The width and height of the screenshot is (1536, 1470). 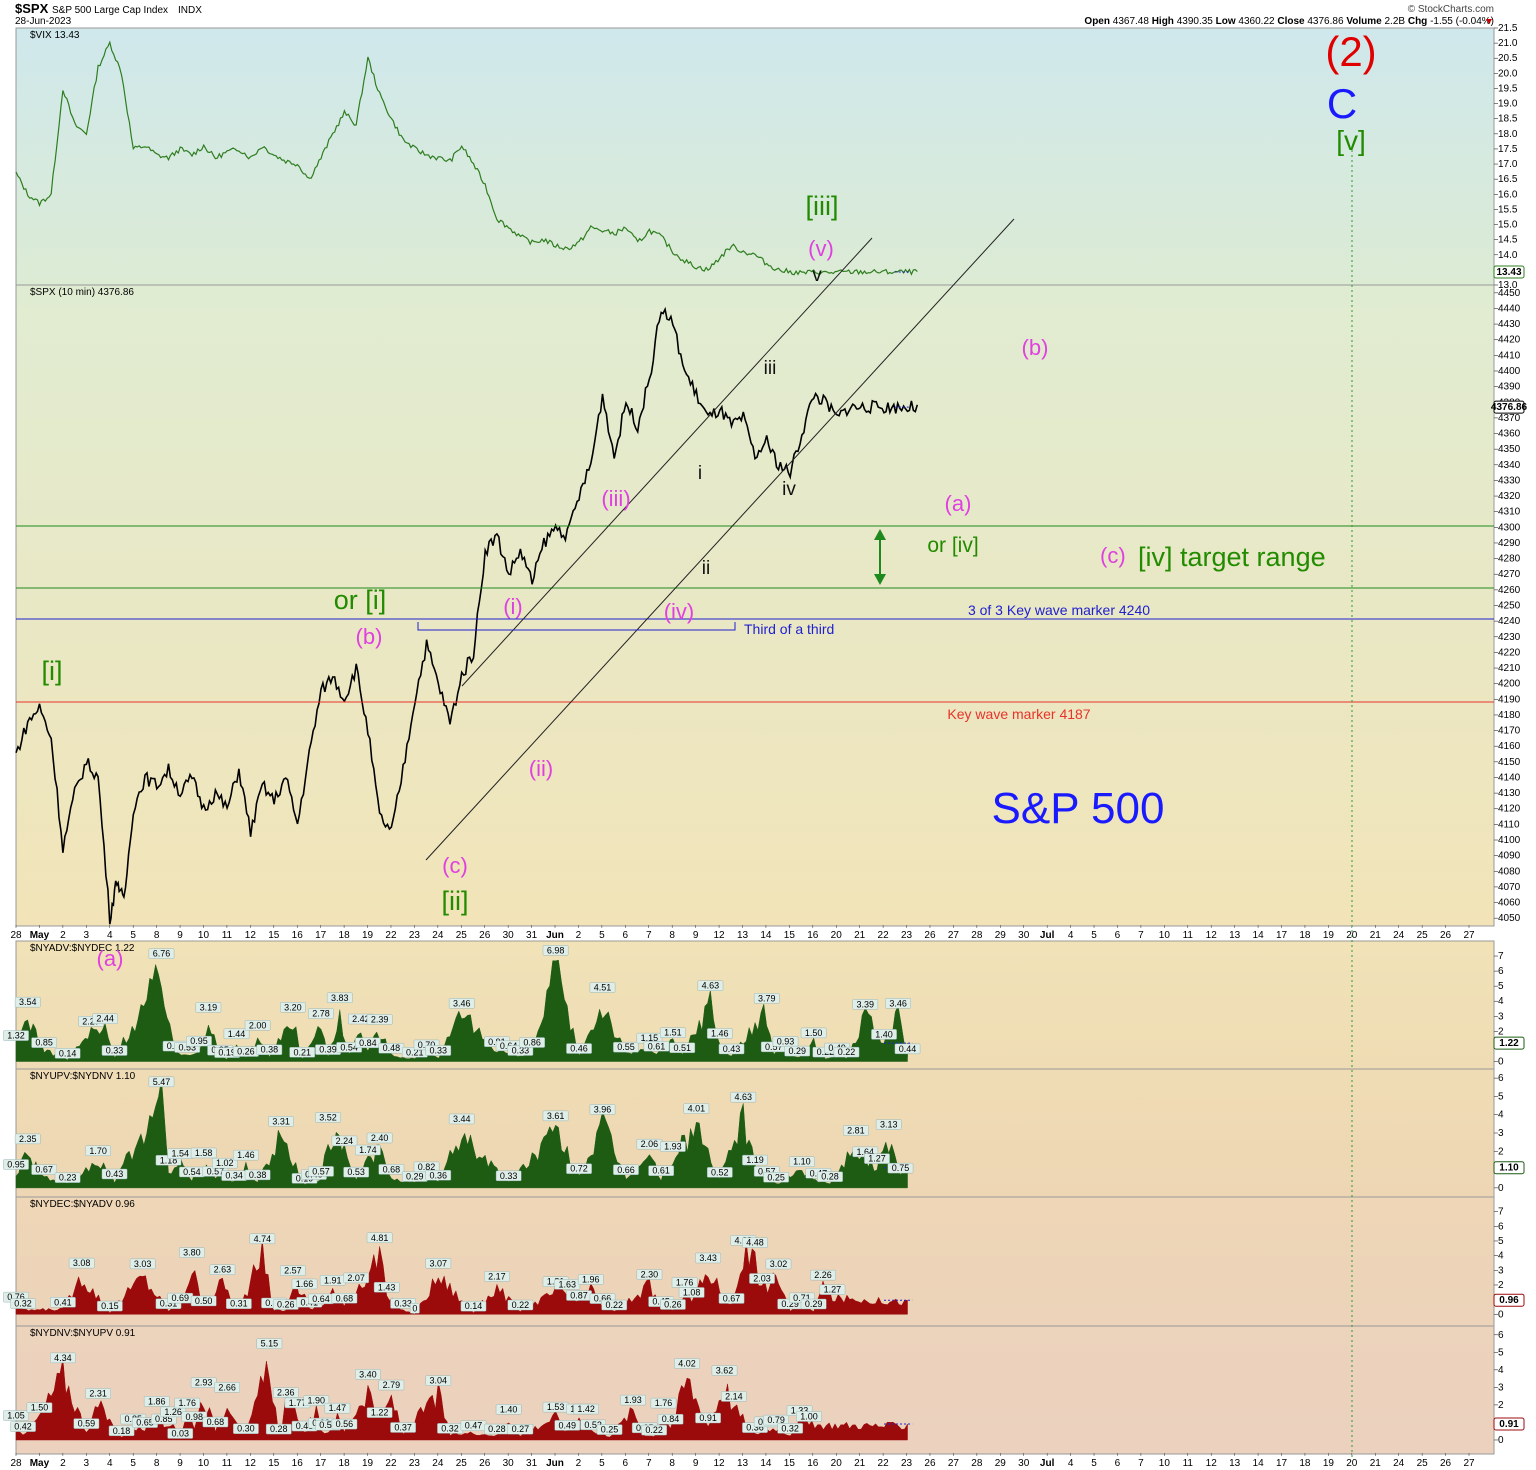 I want to click on nydnv_nyupv-value-label: 1.77, so click(x=298, y=1403).